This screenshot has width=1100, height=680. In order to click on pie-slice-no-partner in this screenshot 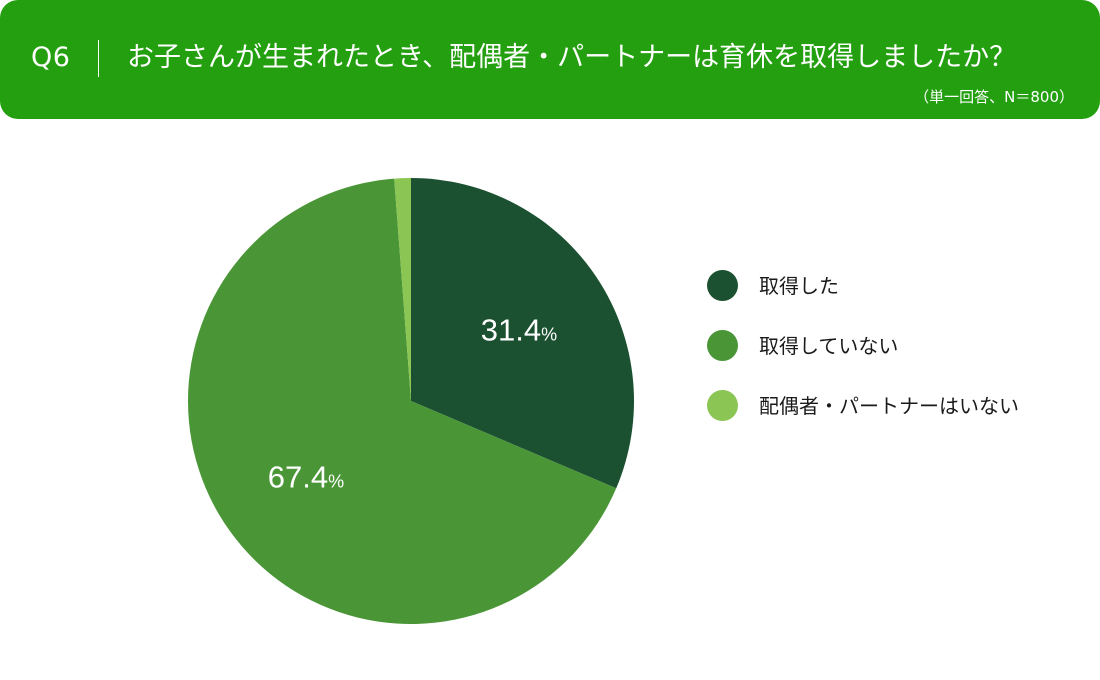, I will do `click(402, 289)`.